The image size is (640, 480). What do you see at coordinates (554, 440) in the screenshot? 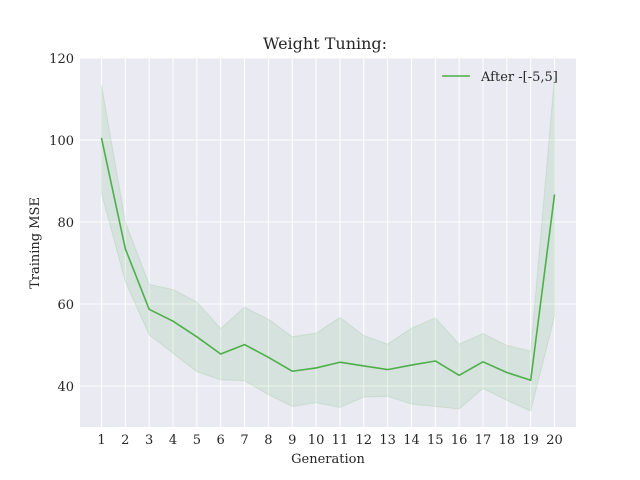
I see `x-tick-label: 20` at bounding box center [554, 440].